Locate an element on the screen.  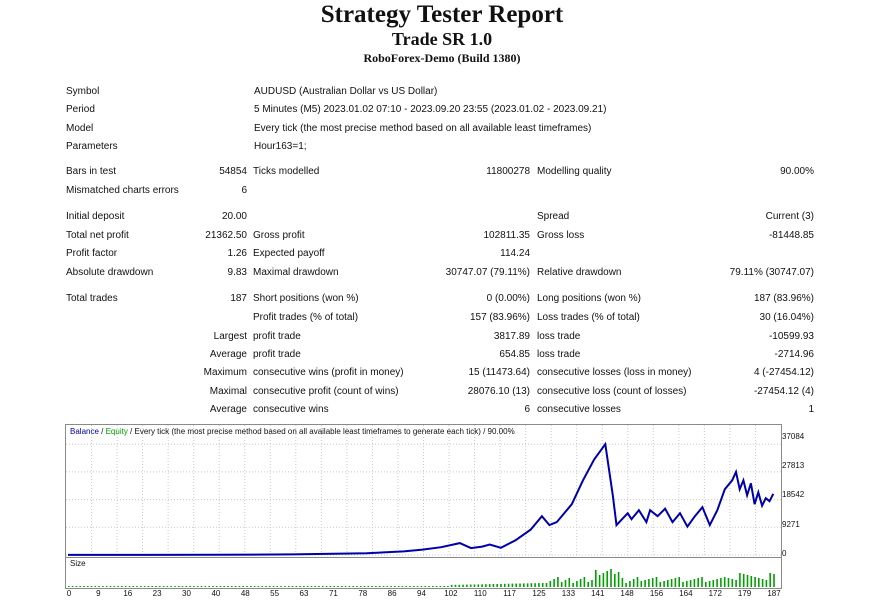
average-profit-trade-label: profit trade is located at coordinates (277, 354).